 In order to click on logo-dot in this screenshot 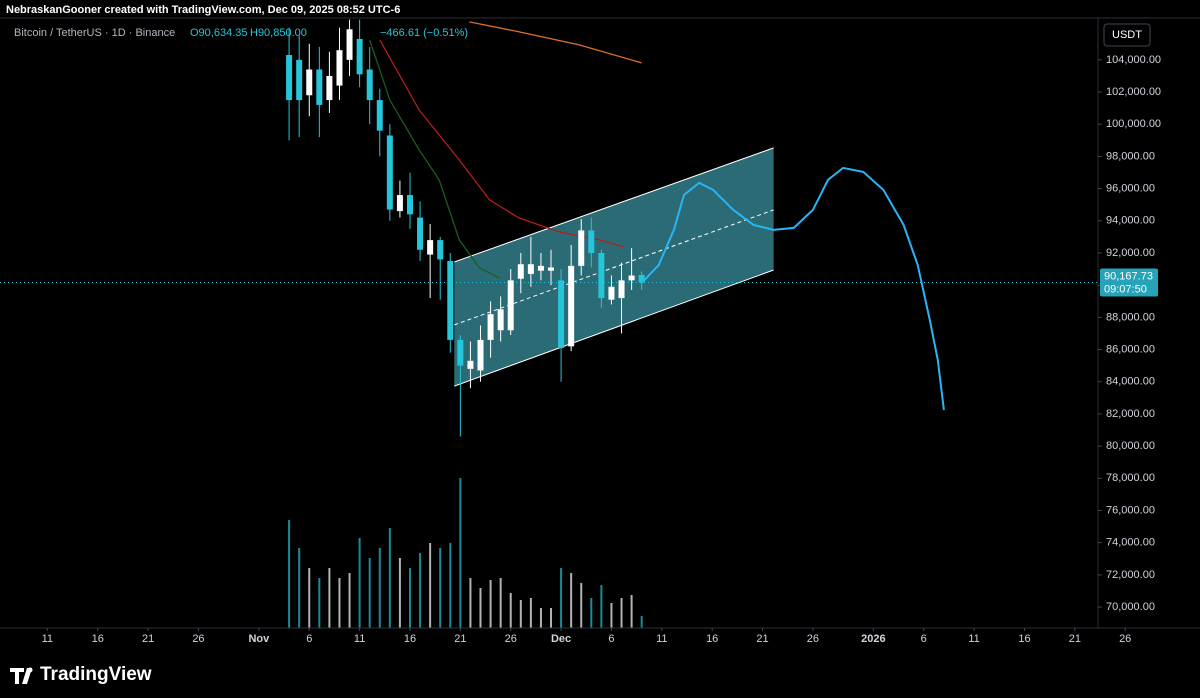, I will do `click(30, 670)`.